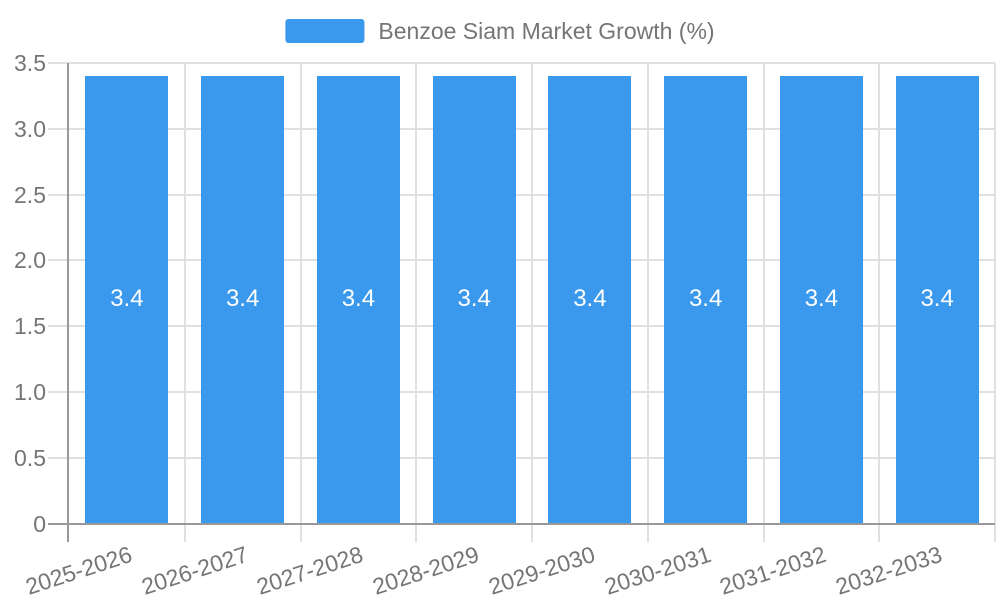 This screenshot has height=600, width=1000. Describe the element at coordinates (30, 128) in the screenshot. I see `y-axis-tick-label: 3.0` at that location.